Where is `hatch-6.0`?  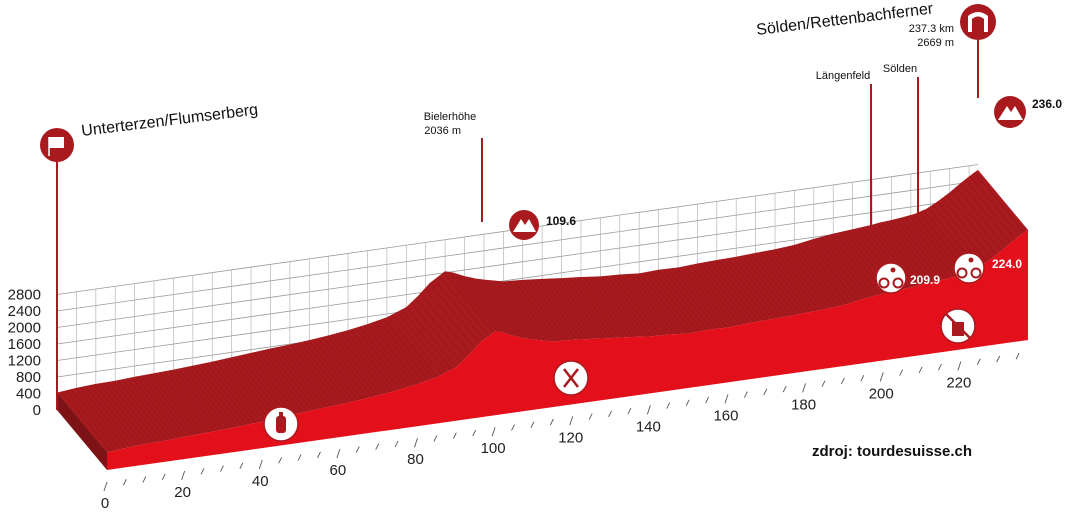
hatch-6.0 is located at coordinates (105, 417).